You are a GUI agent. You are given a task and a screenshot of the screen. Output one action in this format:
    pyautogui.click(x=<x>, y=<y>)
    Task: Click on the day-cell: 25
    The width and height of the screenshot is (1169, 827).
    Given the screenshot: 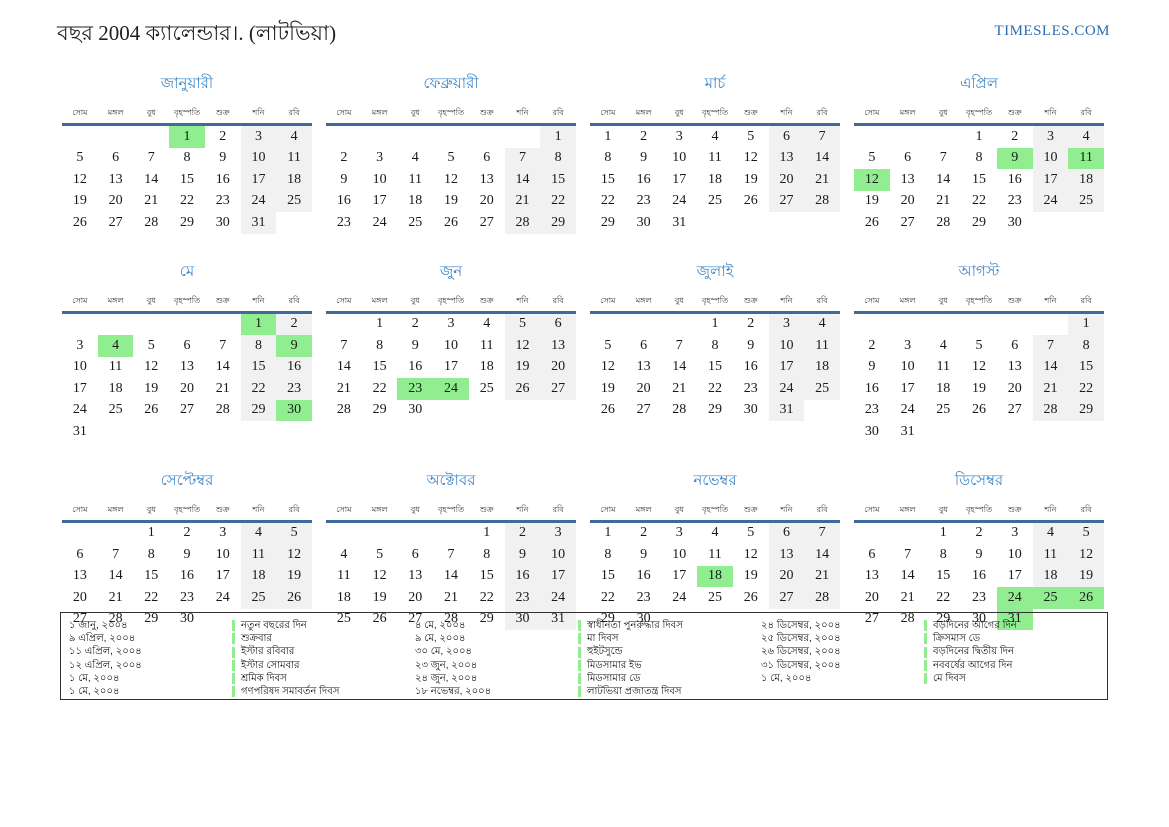 What is the action you would take?
    pyautogui.click(x=415, y=222)
    